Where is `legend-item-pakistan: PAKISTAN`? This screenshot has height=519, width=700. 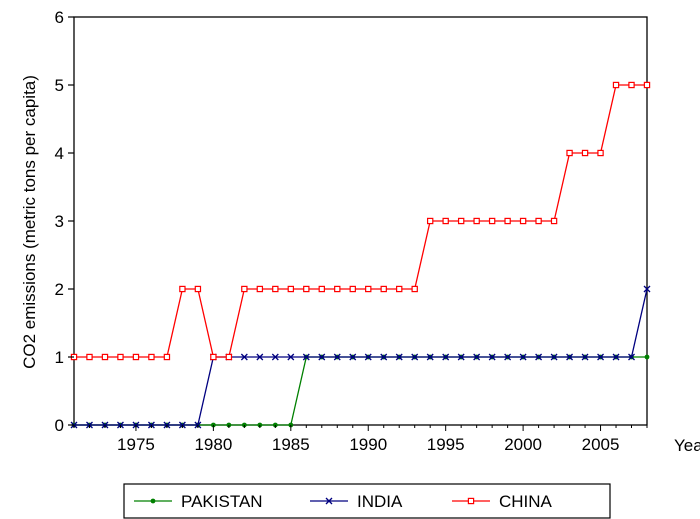
legend-item-pakistan: PAKISTAN is located at coordinates (198, 501).